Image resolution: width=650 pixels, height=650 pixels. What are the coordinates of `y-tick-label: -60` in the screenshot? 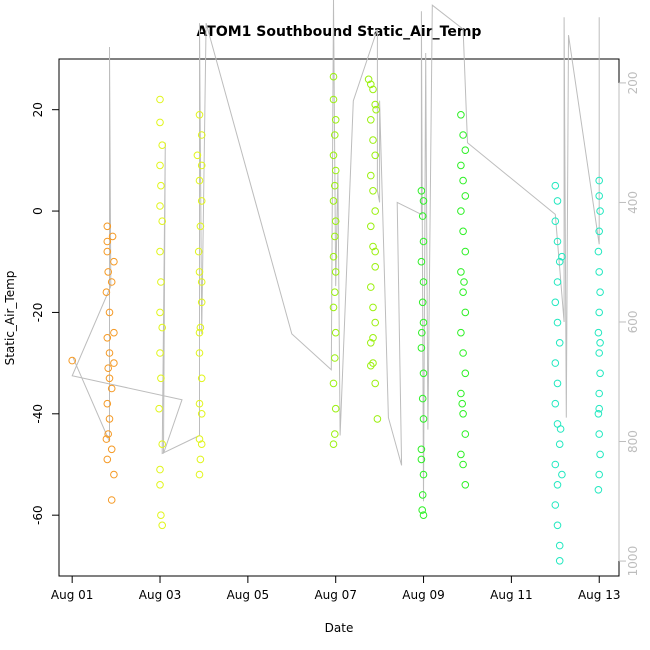 It's located at (38, 515).